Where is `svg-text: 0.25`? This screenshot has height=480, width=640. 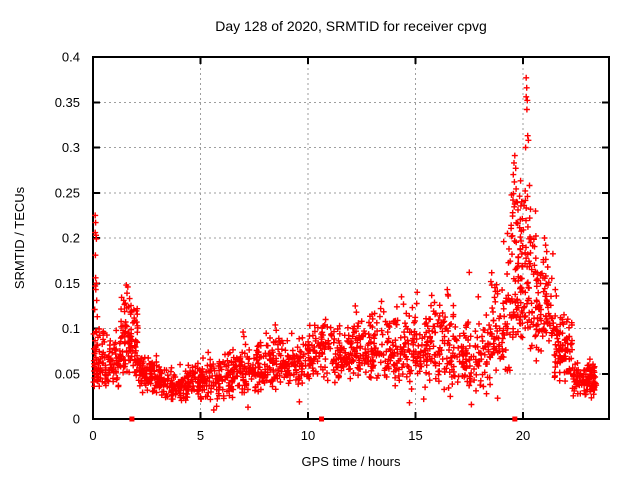
svg-text: 0.25 is located at coordinates (67, 192).